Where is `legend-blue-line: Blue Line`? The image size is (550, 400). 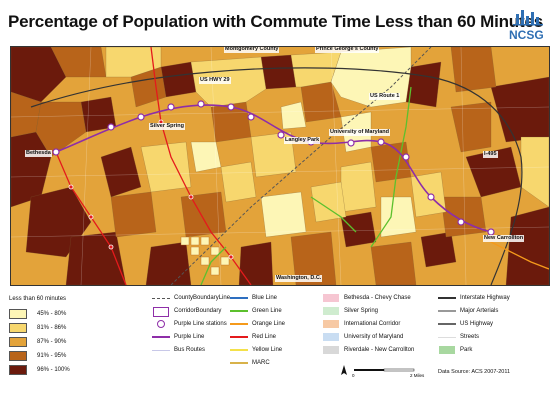
legend-blue-line: Blue Line is located at coordinates (252, 298).